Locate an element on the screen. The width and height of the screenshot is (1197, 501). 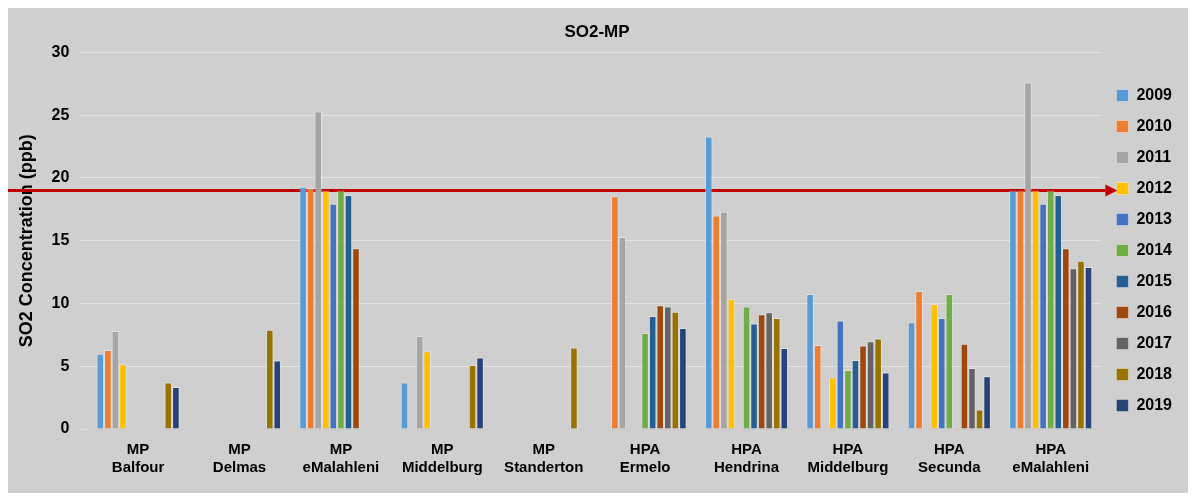
x-tick-label: HPA eMalahleni is located at coordinates (1051, 458).